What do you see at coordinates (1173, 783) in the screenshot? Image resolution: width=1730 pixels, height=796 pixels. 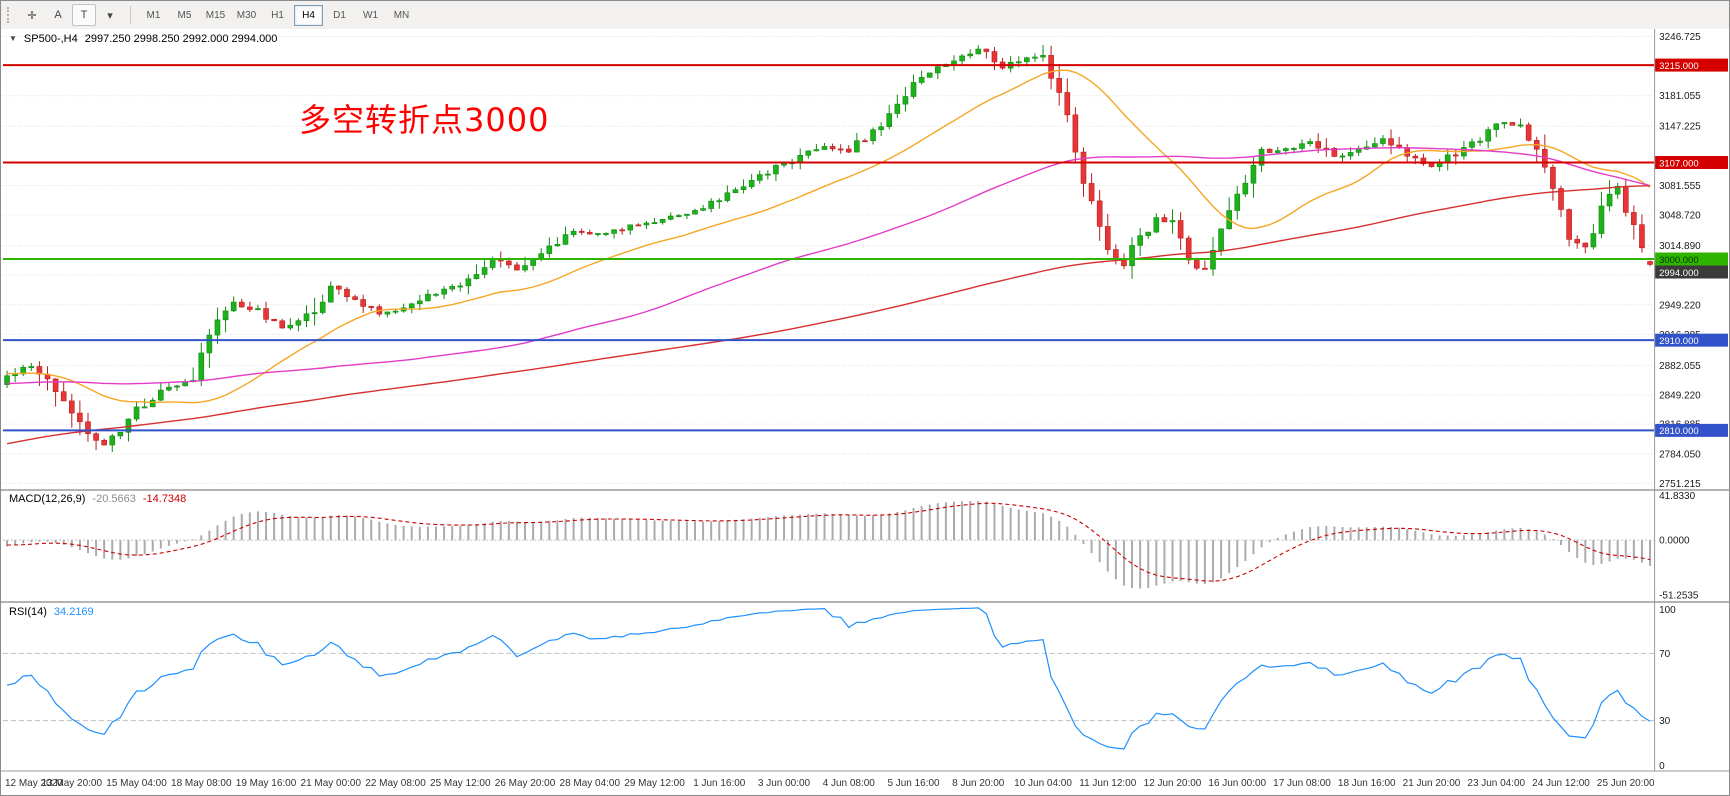 I see `time-axis-label: 12 Jun 20:00` at bounding box center [1173, 783].